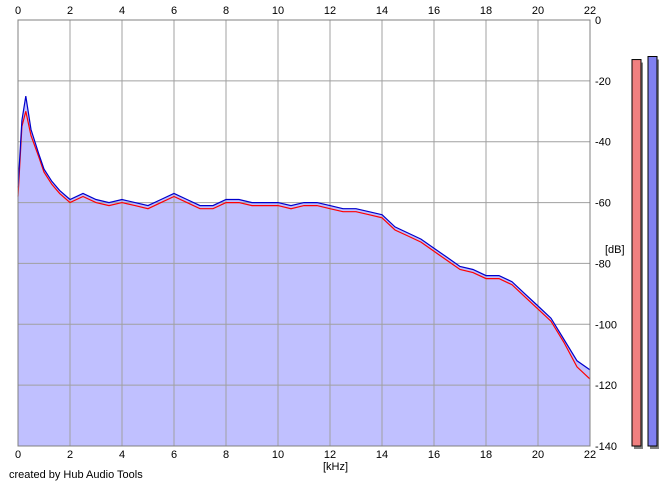 The width and height of the screenshot is (672, 486). Describe the element at coordinates (598, 21) in the screenshot. I see `y-tick-label: 0` at that location.